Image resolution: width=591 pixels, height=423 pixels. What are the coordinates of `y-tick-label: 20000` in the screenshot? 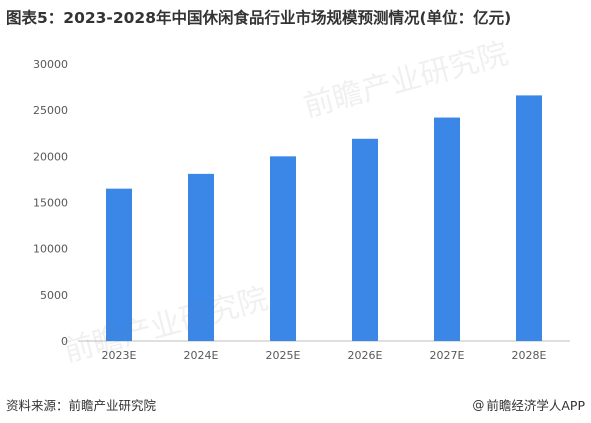 It's located at (50, 156).